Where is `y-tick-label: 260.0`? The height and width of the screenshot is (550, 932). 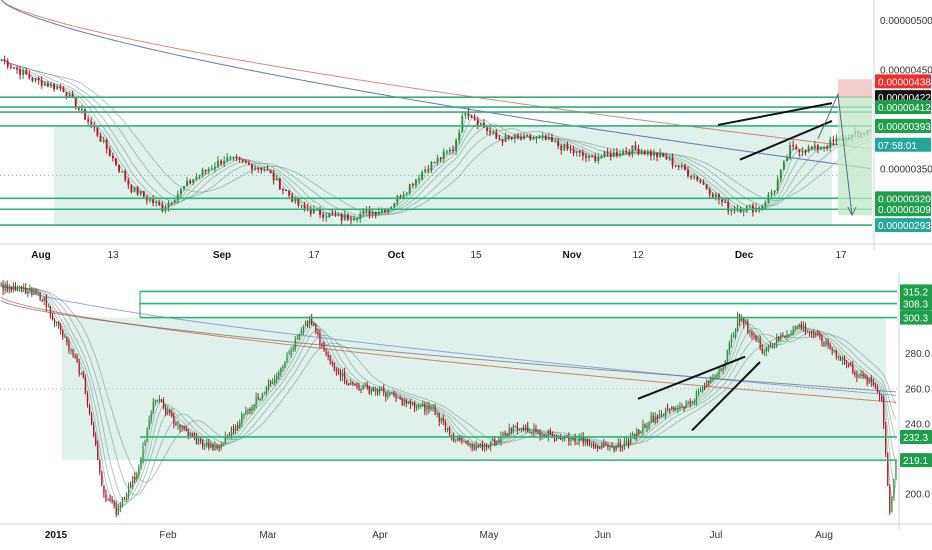
y-tick-label: 260.0 is located at coordinates (917, 389).